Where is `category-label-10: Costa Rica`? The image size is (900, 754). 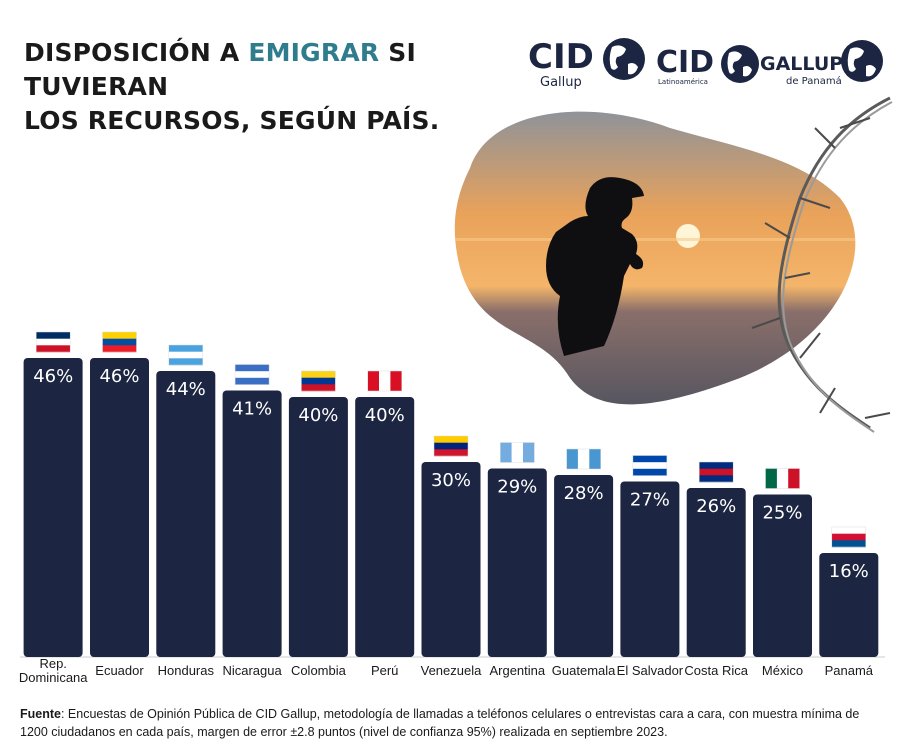
category-label-10: Costa Rica is located at coordinates (716, 670).